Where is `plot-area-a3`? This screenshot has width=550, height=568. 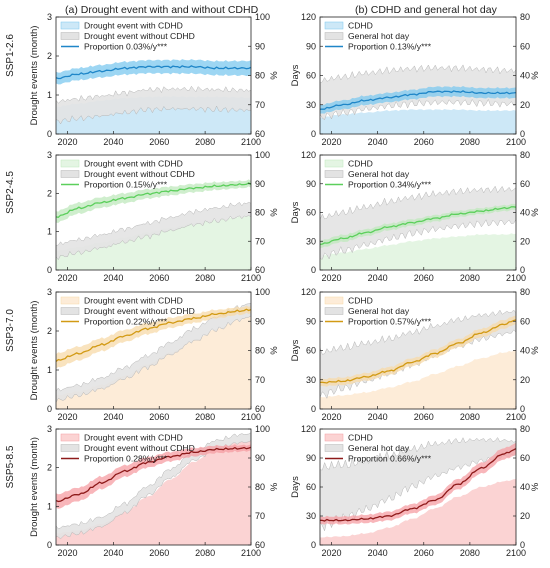
plot-area-a3 is located at coordinates (153, 355).